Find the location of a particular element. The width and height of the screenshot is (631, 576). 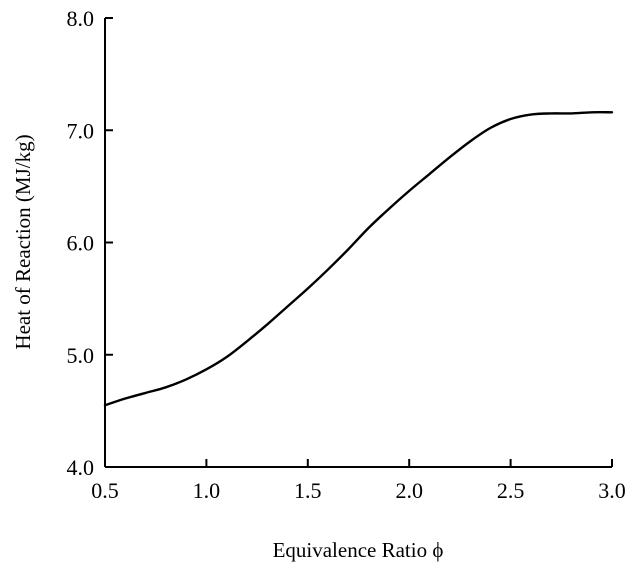

y-tick-label: 8.0 is located at coordinates (81, 18).